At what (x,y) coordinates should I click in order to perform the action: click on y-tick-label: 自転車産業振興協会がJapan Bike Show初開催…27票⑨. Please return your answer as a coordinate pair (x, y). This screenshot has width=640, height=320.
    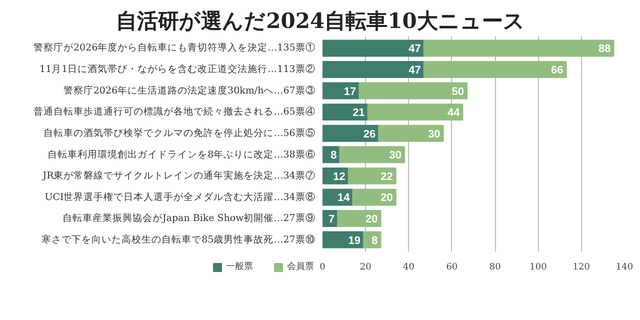
    Looking at the image, I should click on (189, 218).